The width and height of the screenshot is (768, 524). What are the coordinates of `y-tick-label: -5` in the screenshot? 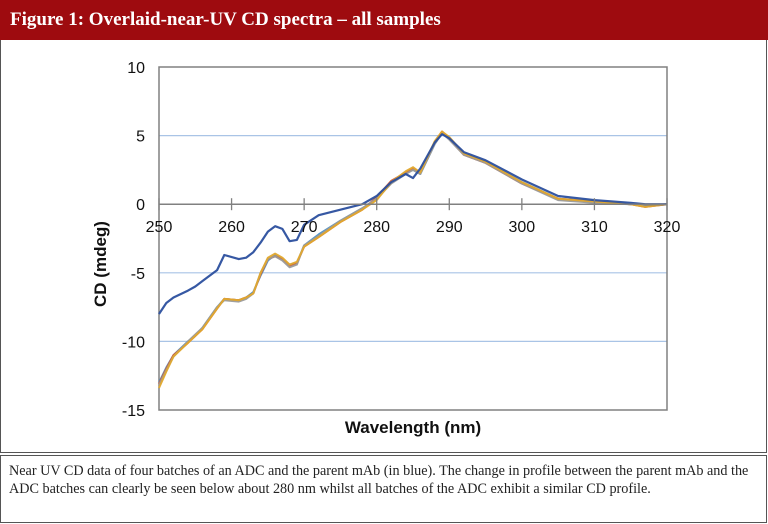 It's located at (138, 274).